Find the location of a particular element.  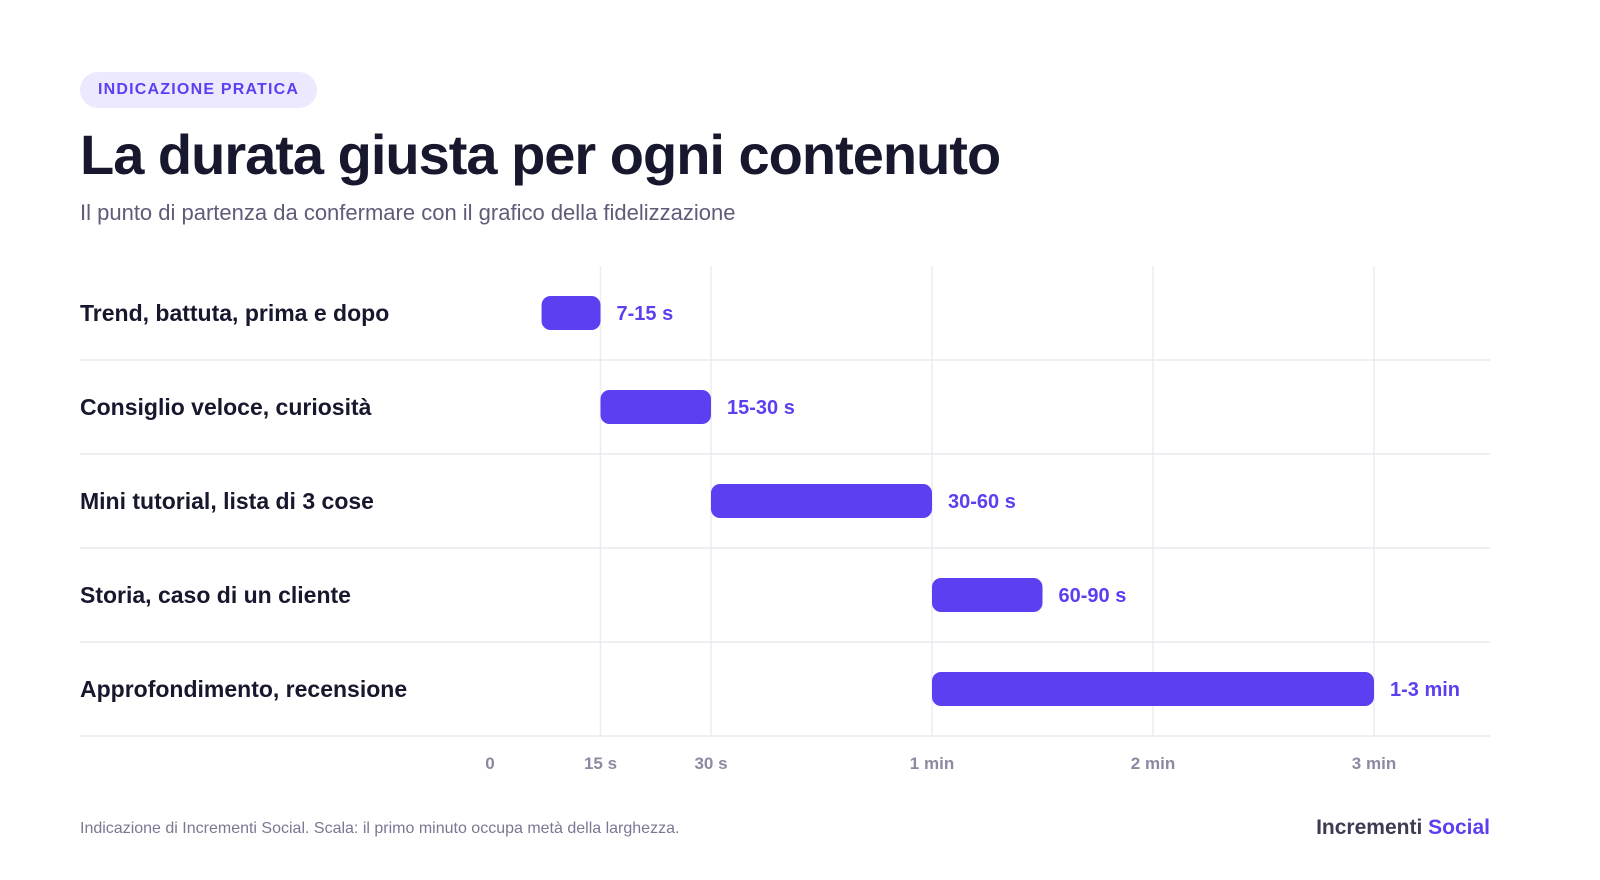

category-label: Trend, battuta, prima e dopo is located at coordinates (234, 313).